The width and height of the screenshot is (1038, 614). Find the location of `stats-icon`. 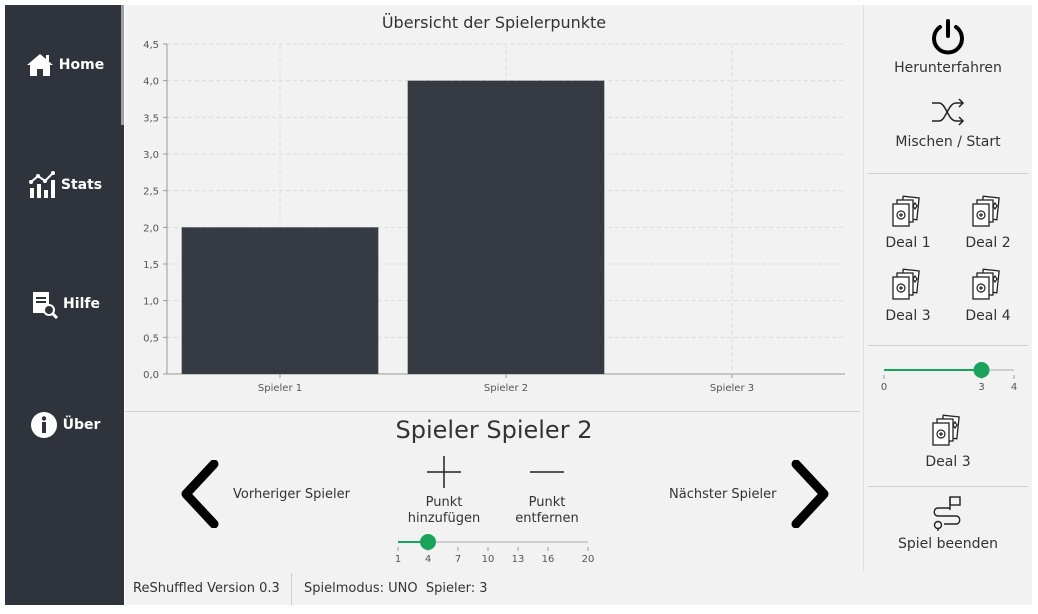

stats-icon is located at coordinates (41, 184).